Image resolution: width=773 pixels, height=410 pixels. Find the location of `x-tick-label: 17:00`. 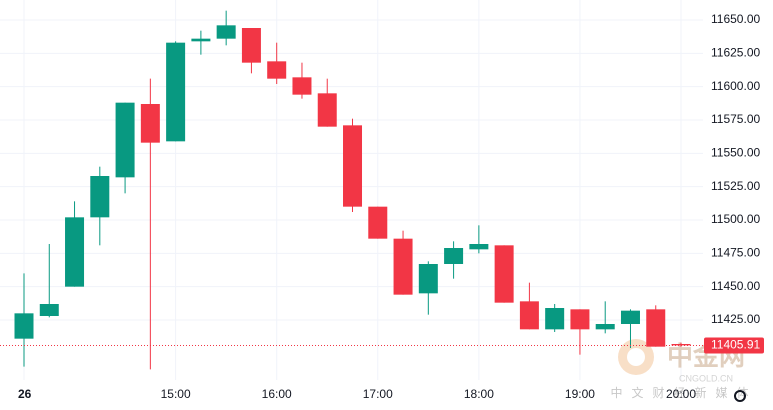

x-tick-label: 17:00 is located at coordinates (378, 394).